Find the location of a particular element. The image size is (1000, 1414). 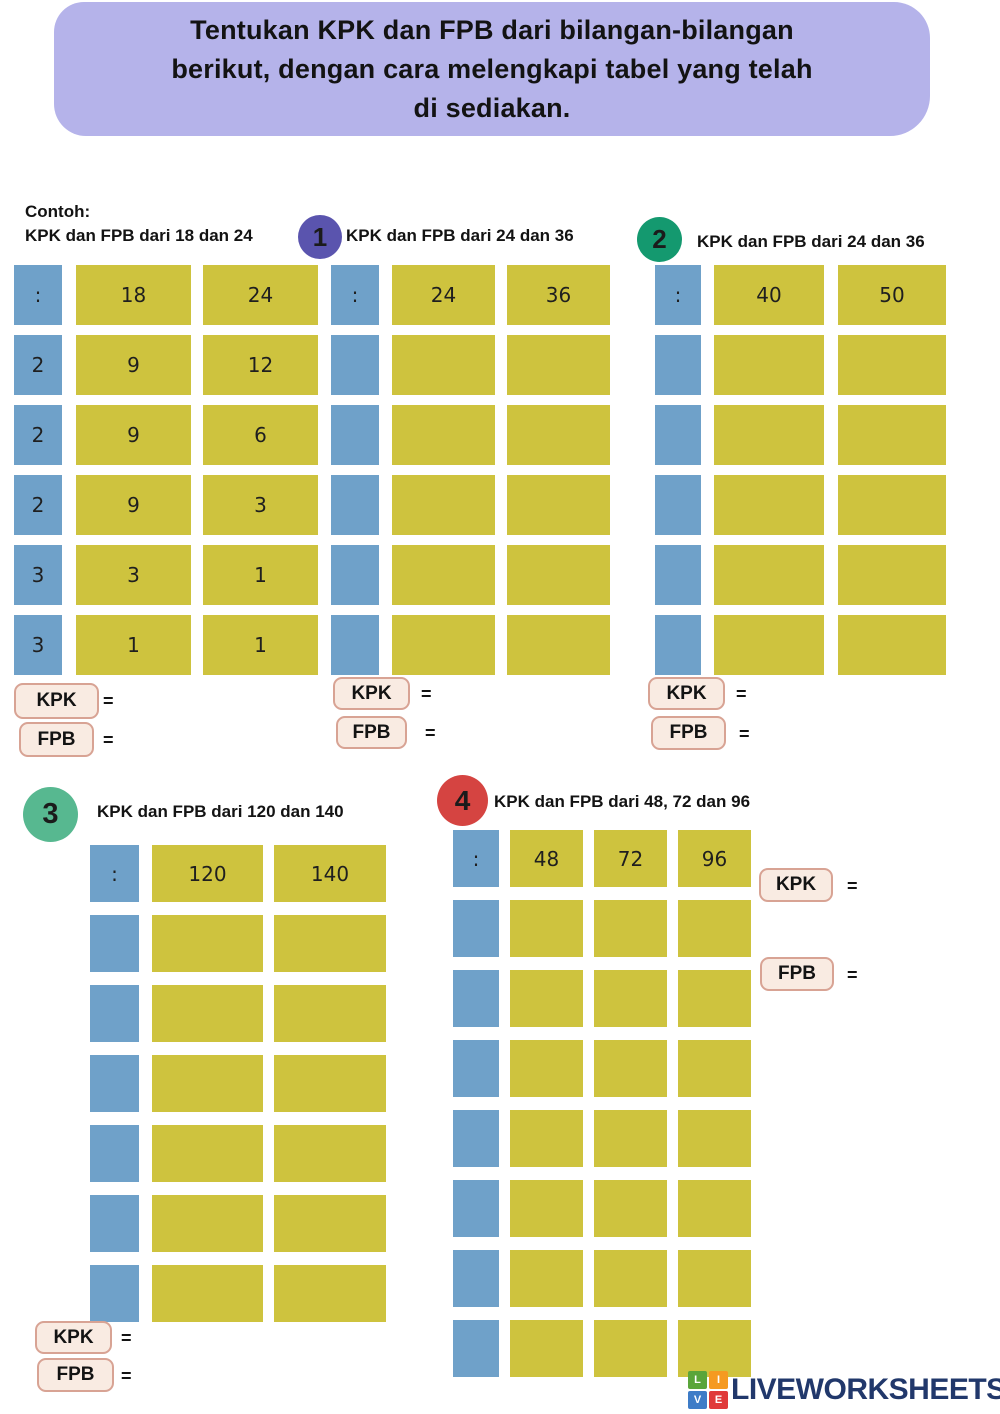

target-number-cell: 72 is located at coordinates (630, 858).